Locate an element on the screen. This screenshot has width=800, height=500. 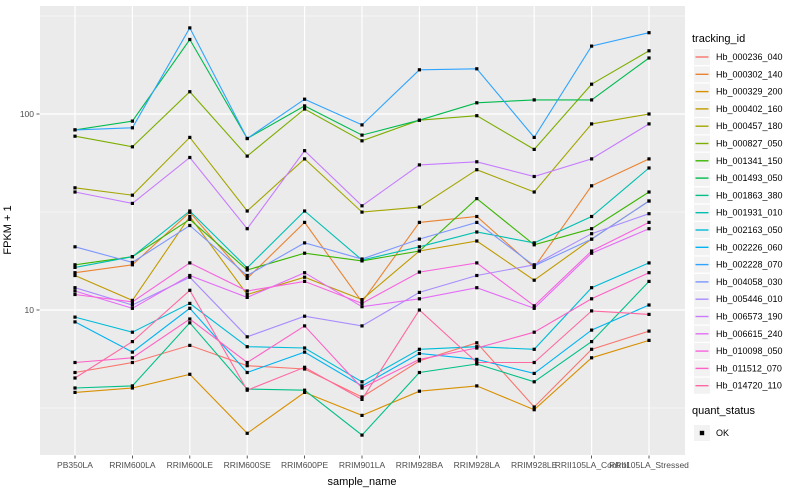
x-tick-label: RRIM901LA is located at coordinates (362, 465).